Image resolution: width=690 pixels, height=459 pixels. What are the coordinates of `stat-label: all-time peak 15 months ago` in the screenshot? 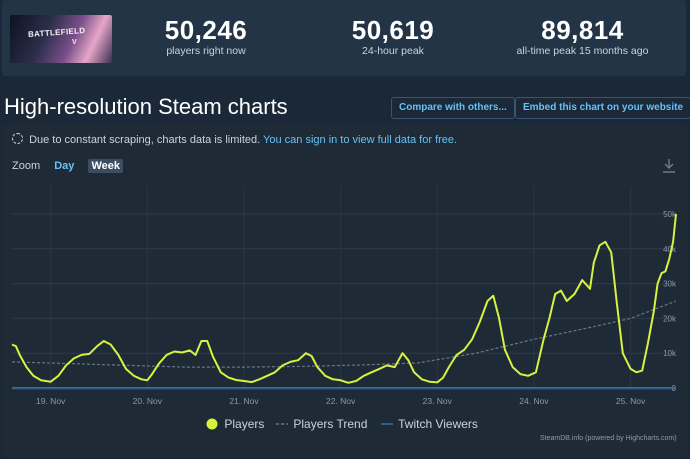 It's located at (582, 51).